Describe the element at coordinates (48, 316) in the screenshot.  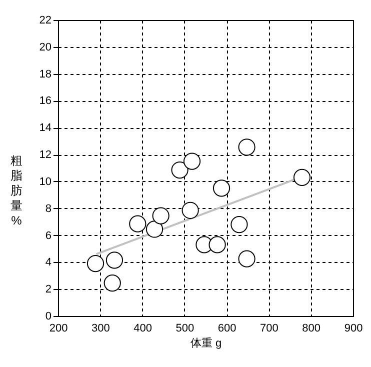
I see `y-tick-label: 0` at that location.